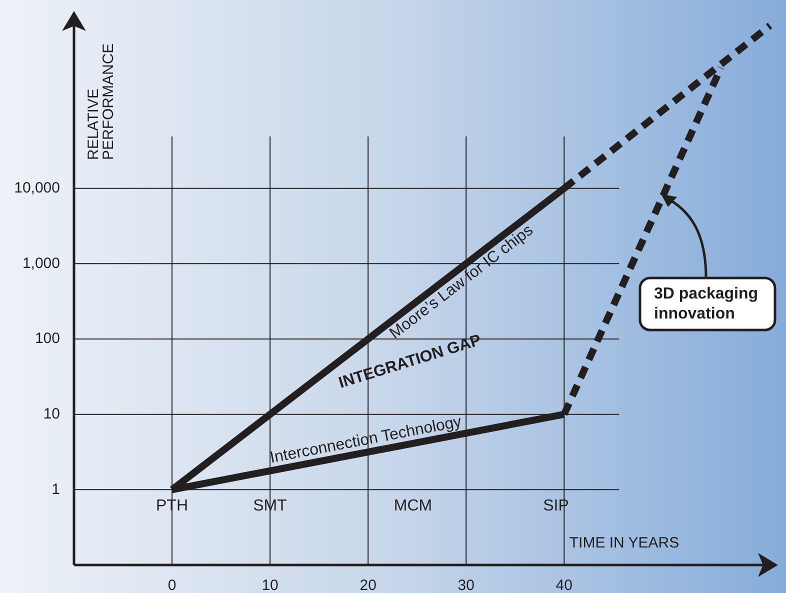 The image size is (786, 593). Describe the element at coordinates (41, 263) in the screenshot. I see `y-tick-label: 1,000` at that location.